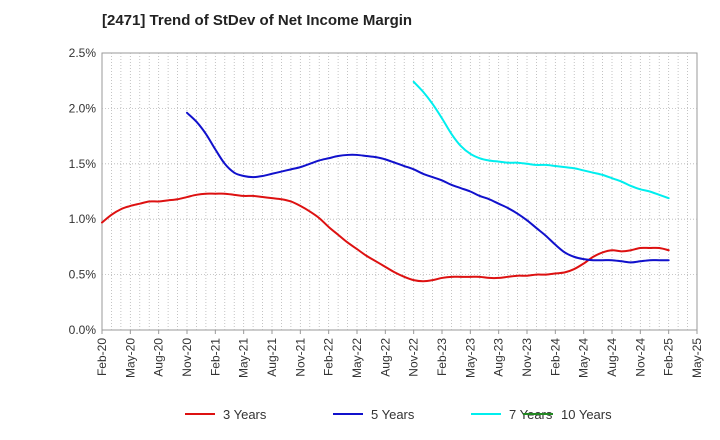 This screenshot has height=440, width=720. Describe the element at coordinates (541, 140) in the screenshot. I see `series-line-7-years` at that location.